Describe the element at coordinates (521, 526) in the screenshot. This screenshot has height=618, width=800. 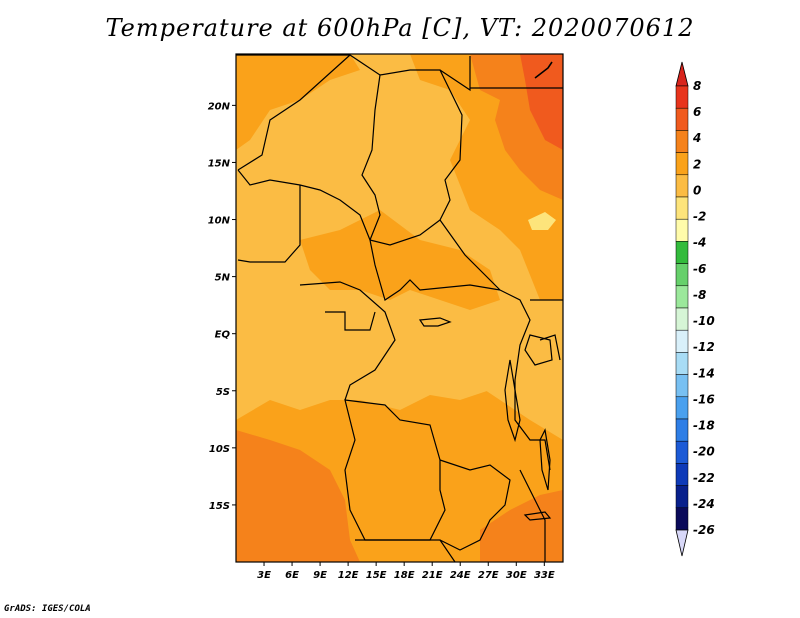
I see `temperature-zone-4-6-southeast` at that location.